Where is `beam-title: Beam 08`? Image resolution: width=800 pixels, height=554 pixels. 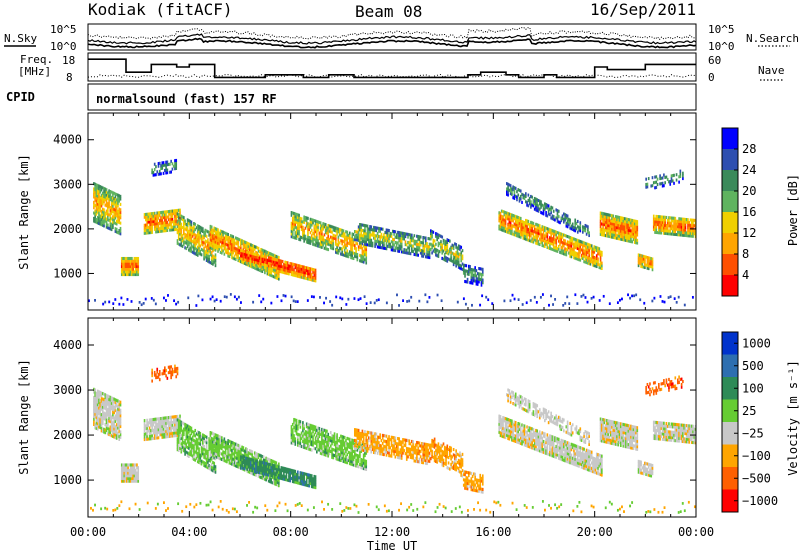 beam-title: Beam 08 is located at coordinates (388, 11).